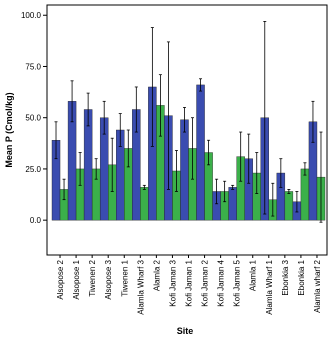 This screenshot has width=334, height=341. I want to click on x-tick-label: Alsopose 1, so click(76, 279).